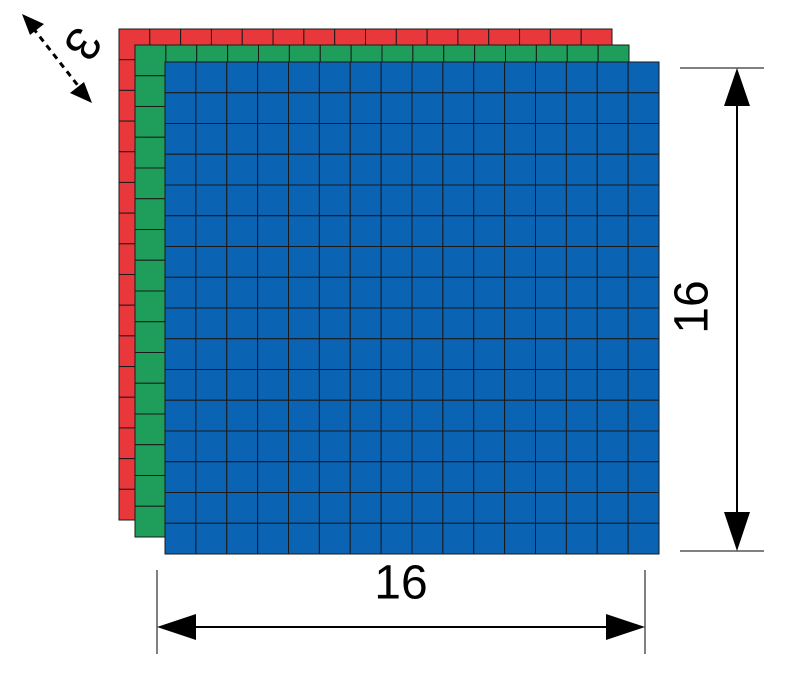  What do you see at coordinates (625, 627) in the screenshot?
I see `width-arrowhead-right` at bounding box center [625, 627].